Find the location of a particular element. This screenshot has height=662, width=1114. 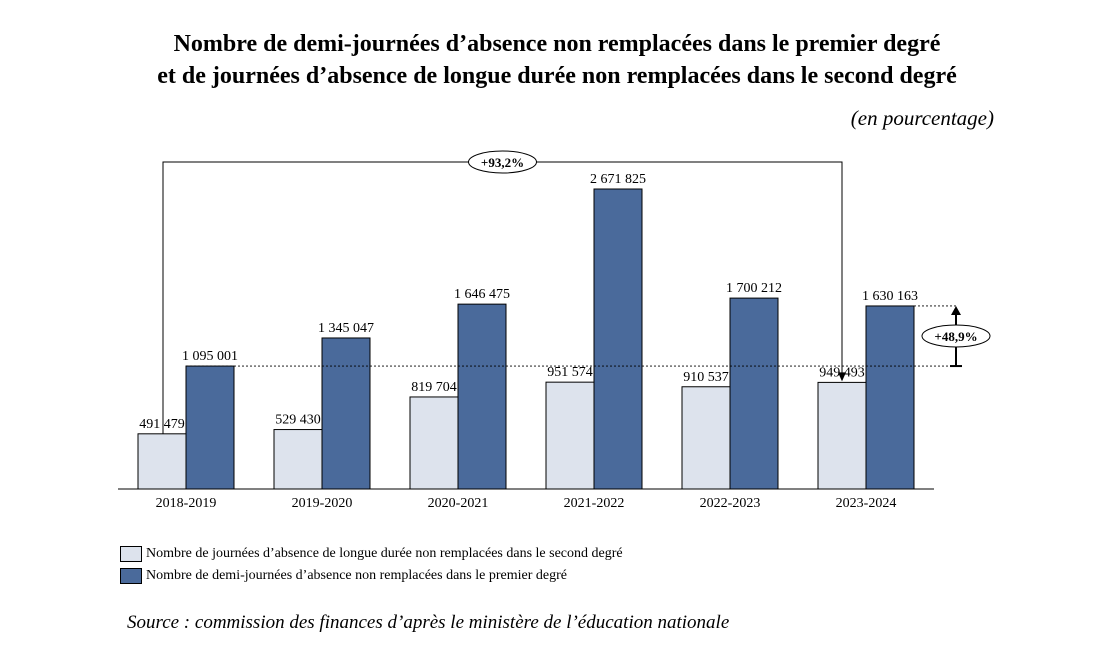

bar-second-degre-2018-2019 is located at coordinates (162, 461).